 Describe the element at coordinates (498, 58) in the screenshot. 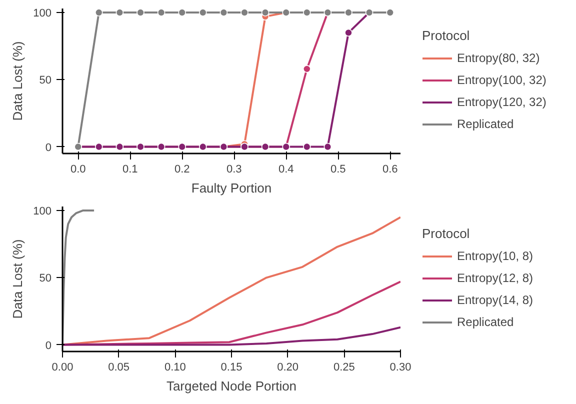

I see `legend-label: Entropy(80, 32)` at that location.